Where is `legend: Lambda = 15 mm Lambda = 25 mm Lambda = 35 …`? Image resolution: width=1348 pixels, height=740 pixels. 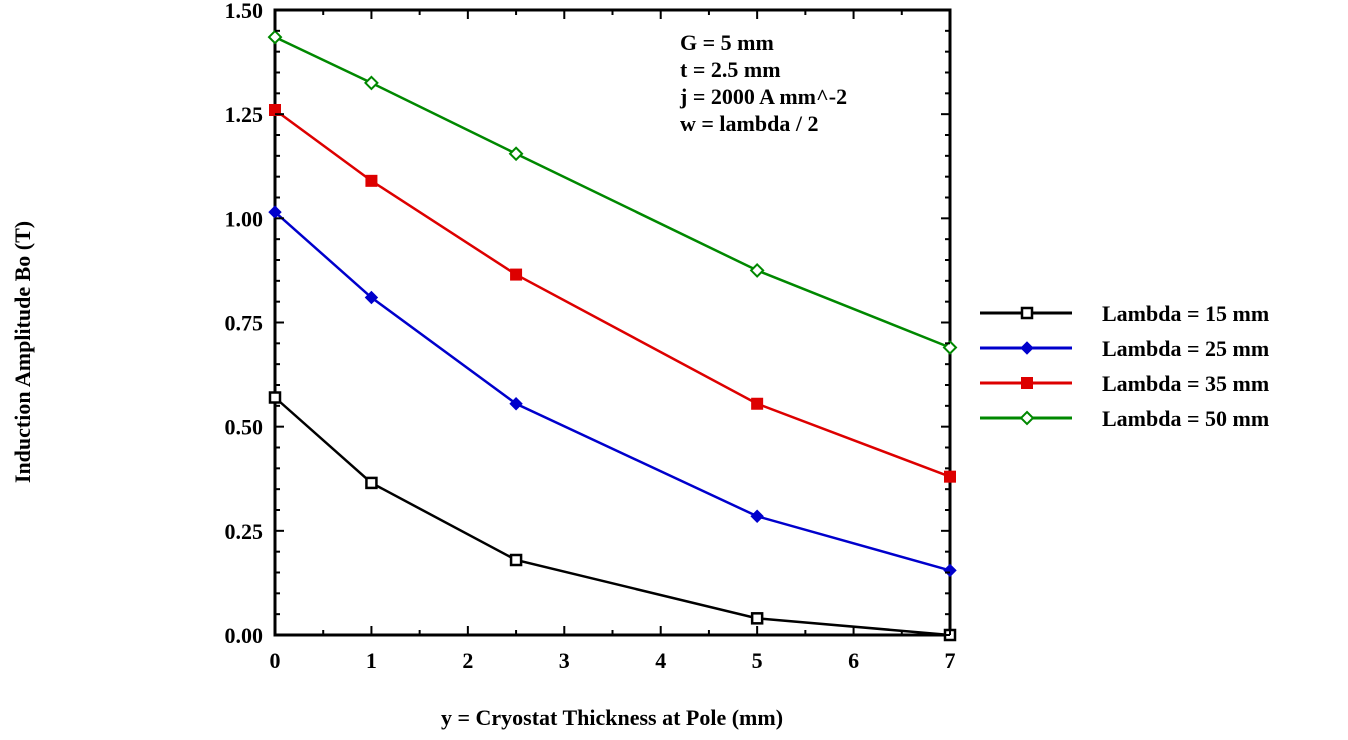 legend: Lambda = 15 mm Lambda = 25 mm Lambda = 35 … is located at coordinates (1124, 366).